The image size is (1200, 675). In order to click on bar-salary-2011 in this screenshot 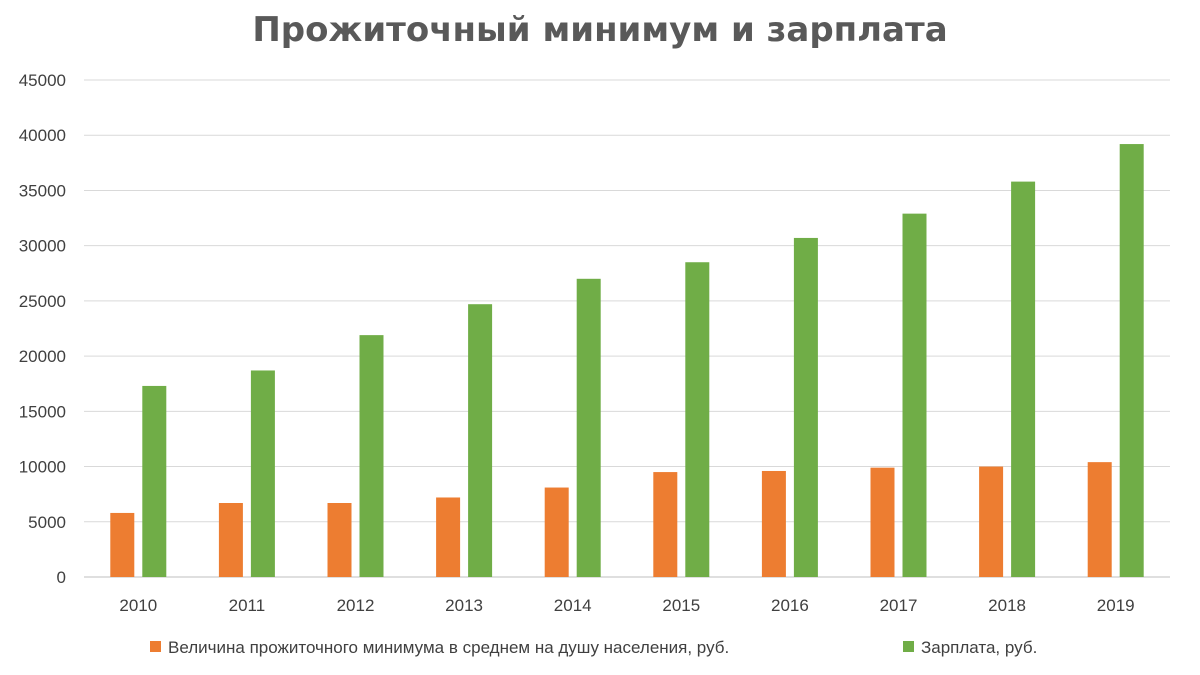, I will do `click(262, 473)`.